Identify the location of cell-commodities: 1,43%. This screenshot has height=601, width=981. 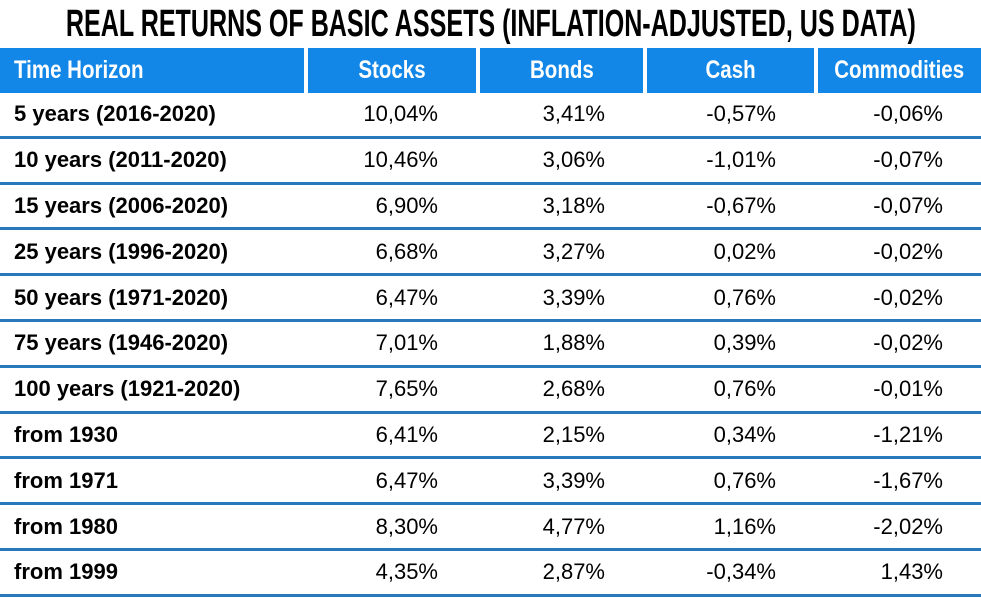
(911, 572).